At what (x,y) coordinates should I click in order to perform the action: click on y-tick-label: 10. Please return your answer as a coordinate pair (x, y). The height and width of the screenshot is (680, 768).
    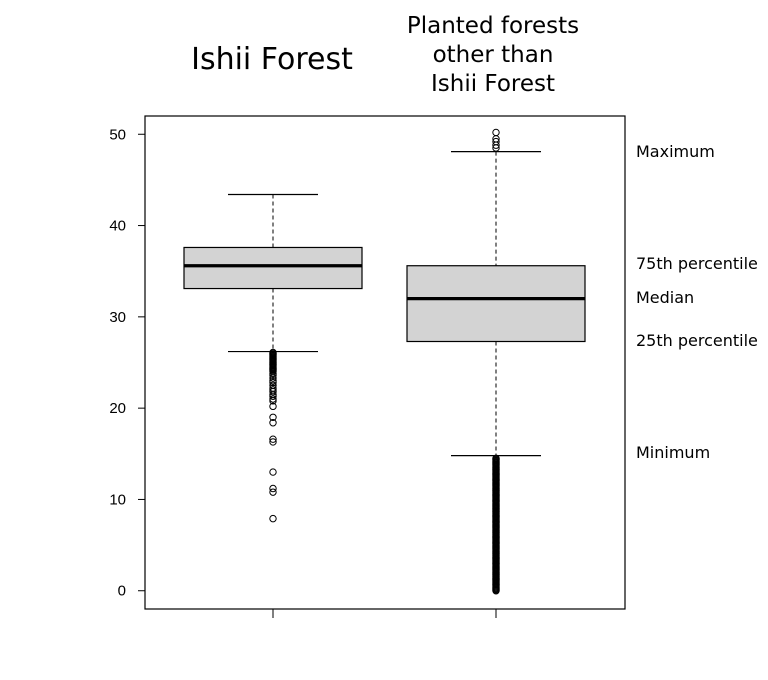
    Looking at the image, I should click on (117, 499).